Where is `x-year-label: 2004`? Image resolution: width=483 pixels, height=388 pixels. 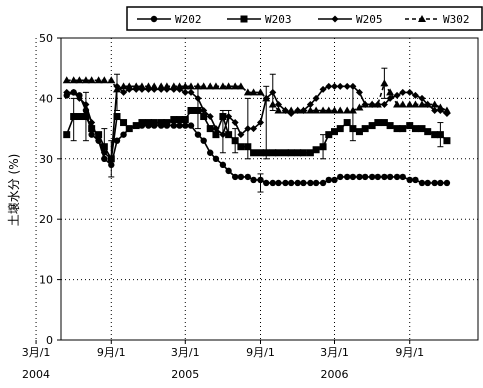
x-year-label: 2004 is located at coordinates (36, 374).